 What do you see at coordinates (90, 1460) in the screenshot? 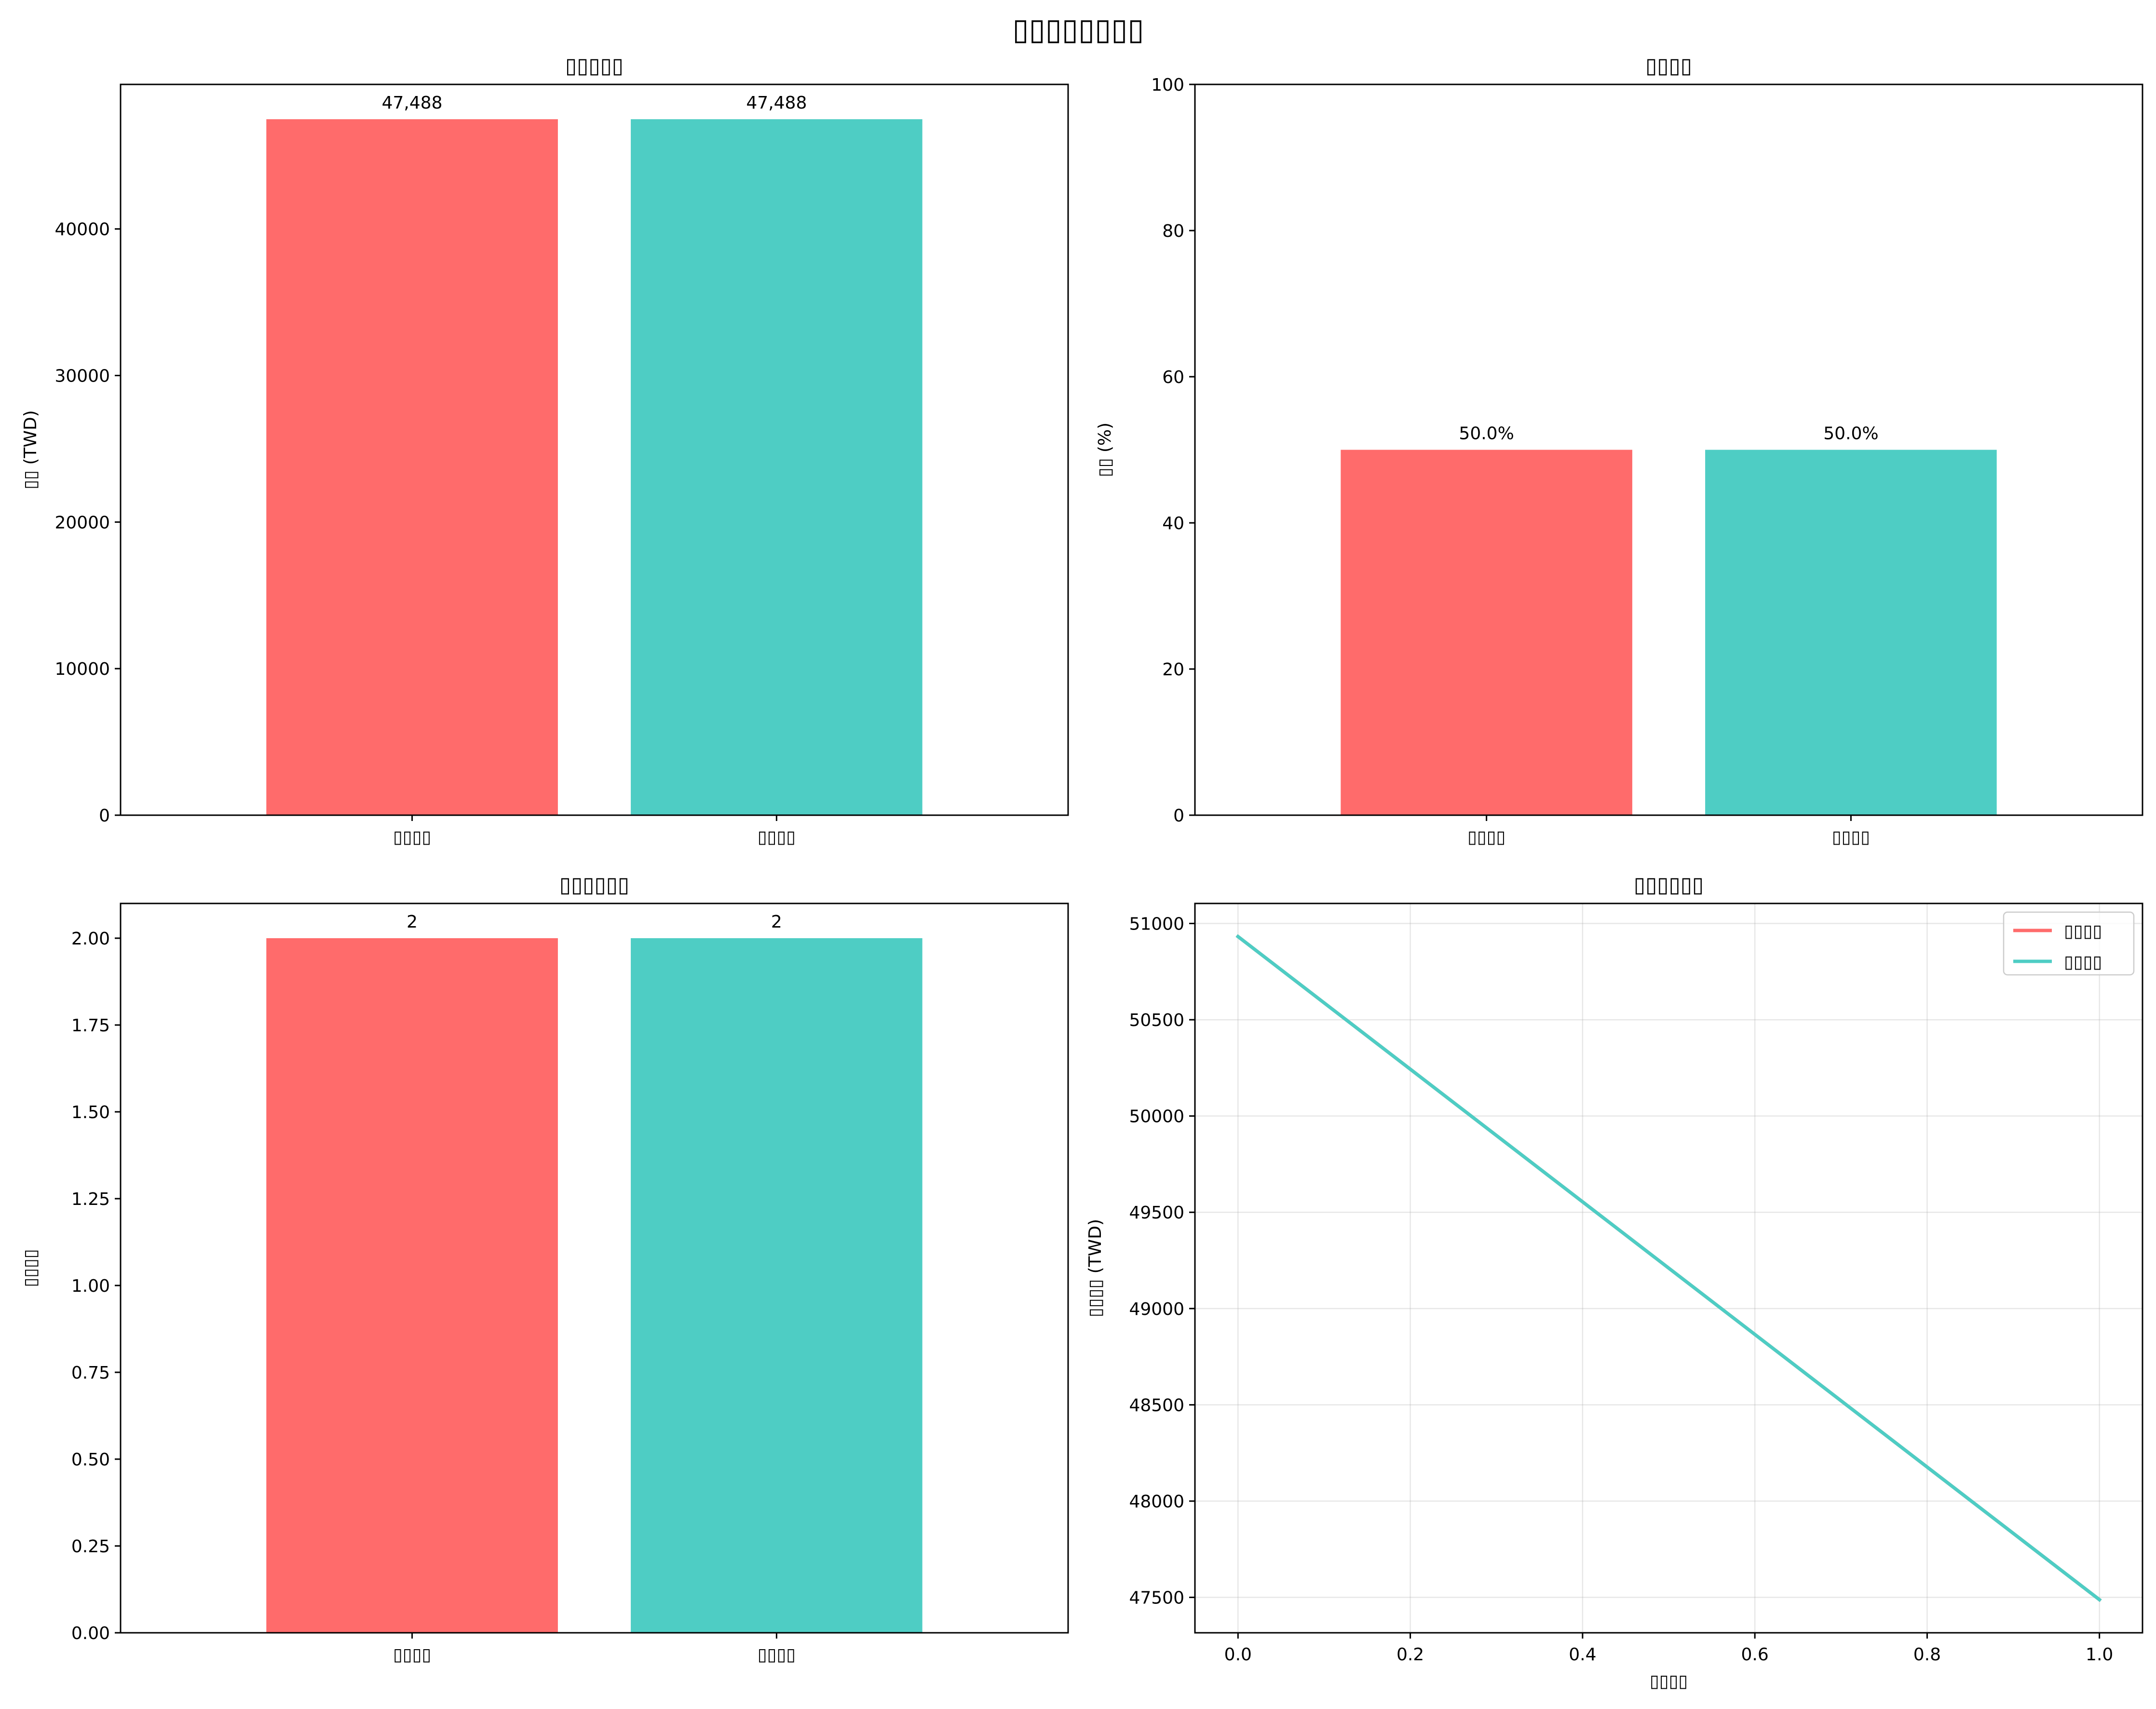
I see `y-tick-label: 0.50` at bounding box center [90, 1460].